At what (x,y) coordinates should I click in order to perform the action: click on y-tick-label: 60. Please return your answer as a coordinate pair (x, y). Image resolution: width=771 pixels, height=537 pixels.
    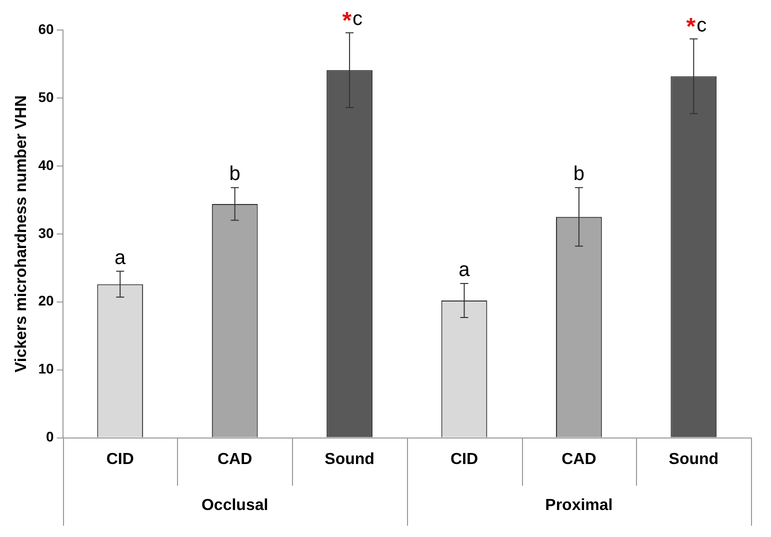
    Looking at the image, I should click on (46, 28).